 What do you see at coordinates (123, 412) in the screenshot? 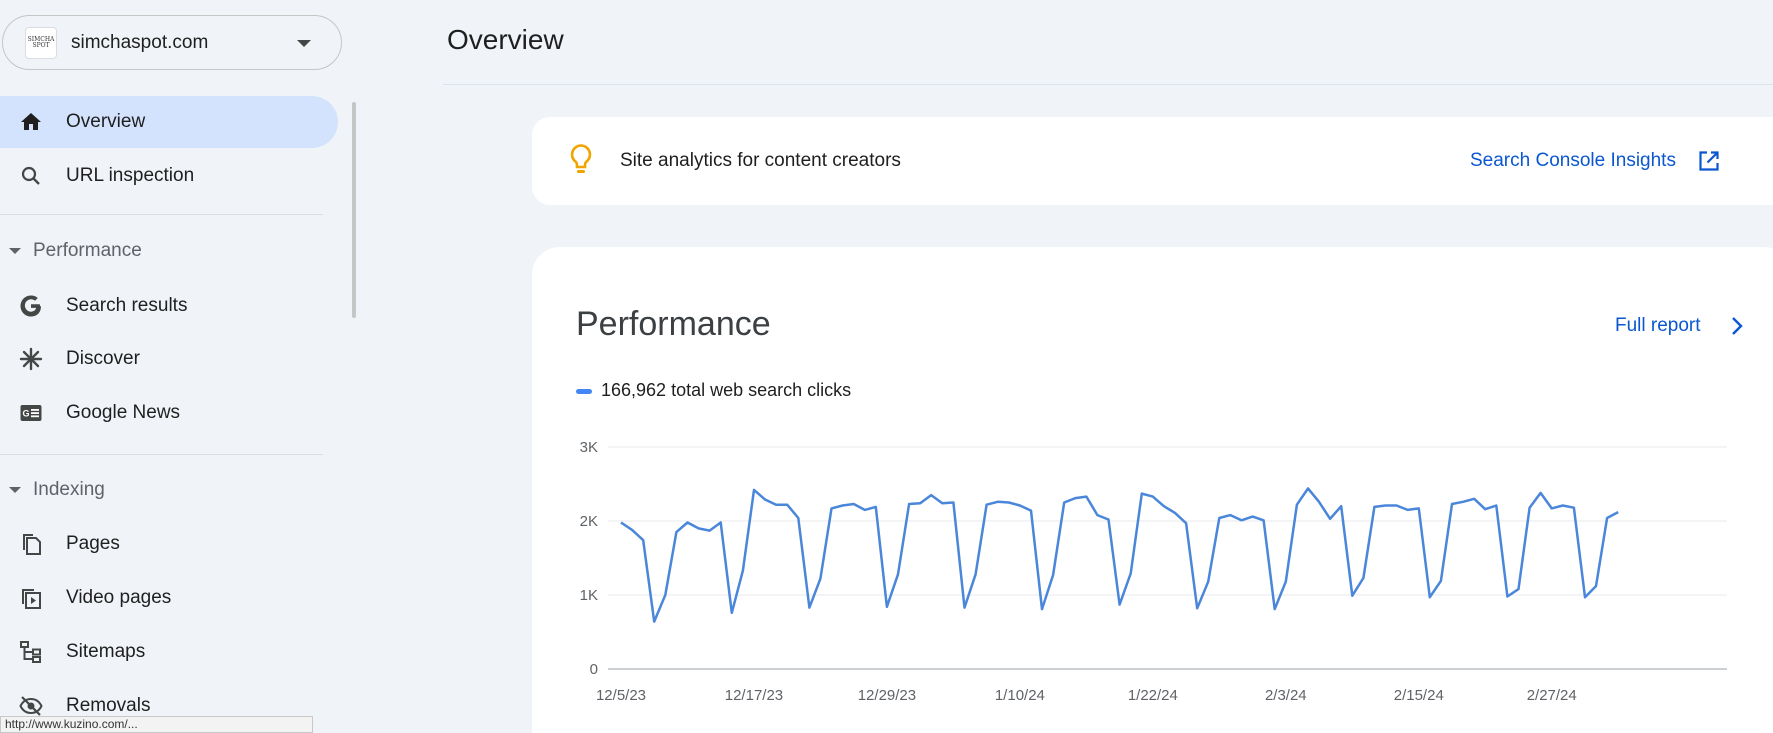
I see `nav-label-google-news: Google News` at bounding box center [123, 412].